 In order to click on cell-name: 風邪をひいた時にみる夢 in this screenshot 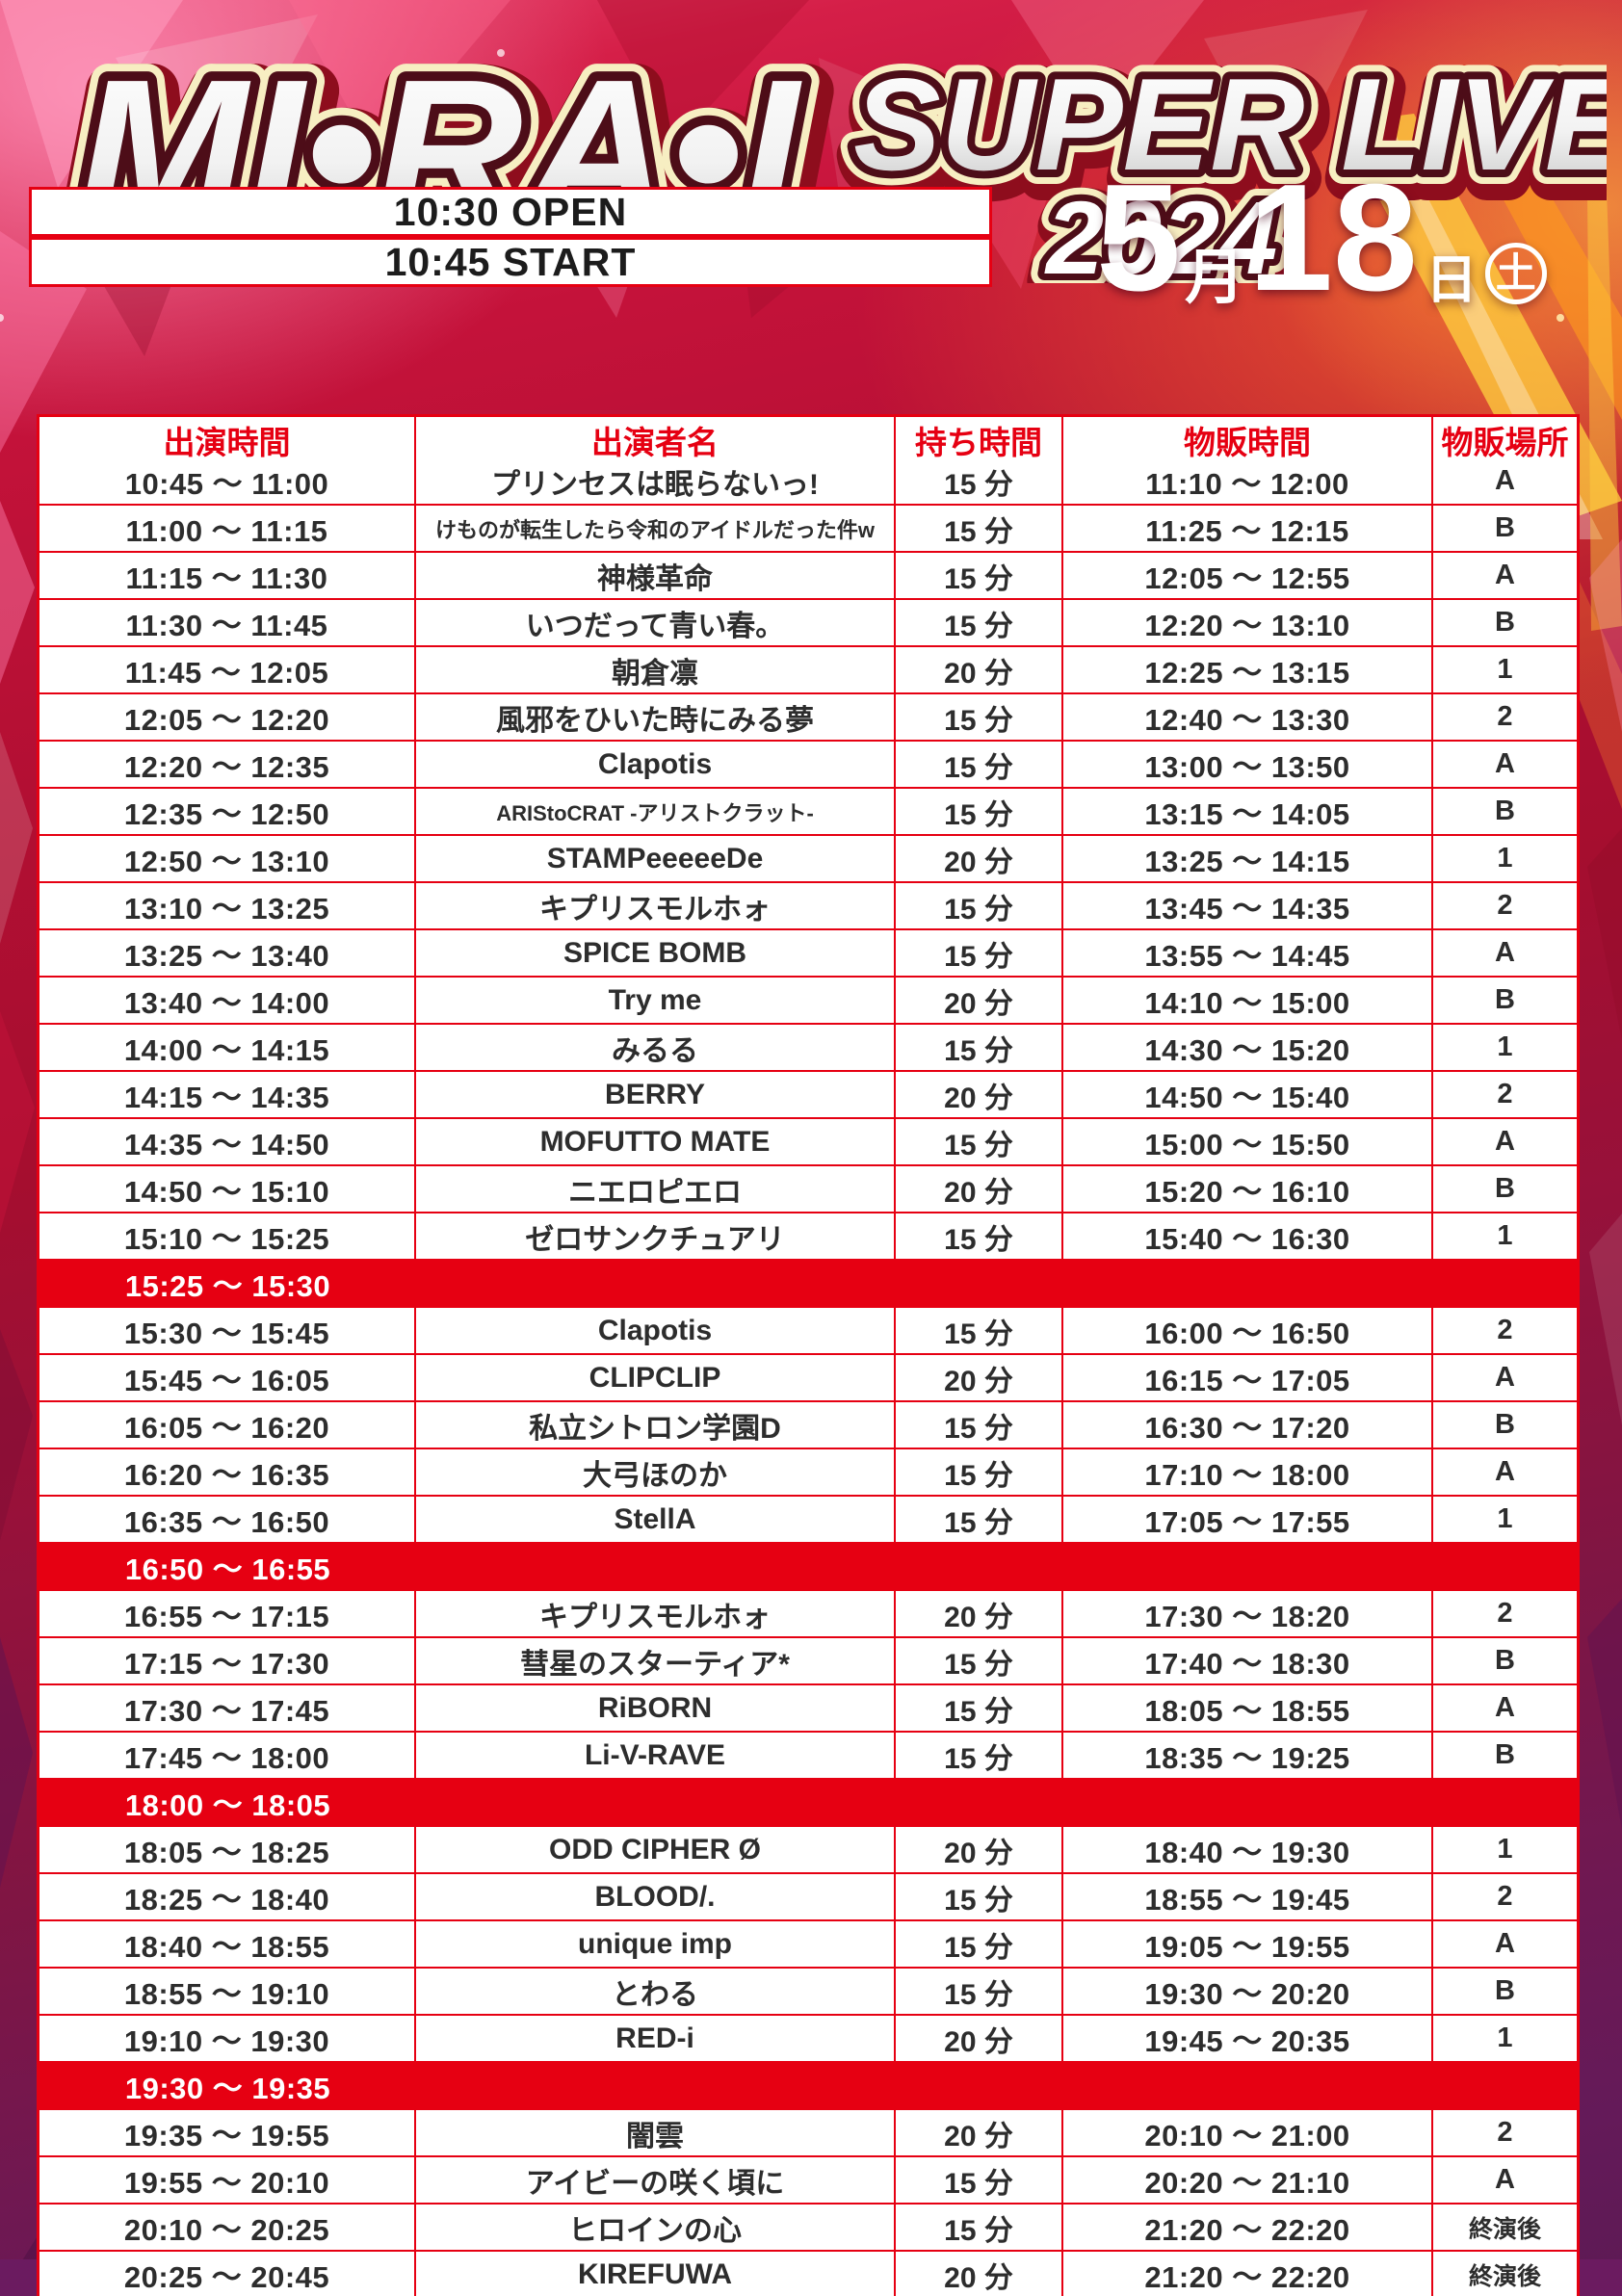, I will do `click(656, 717)`.